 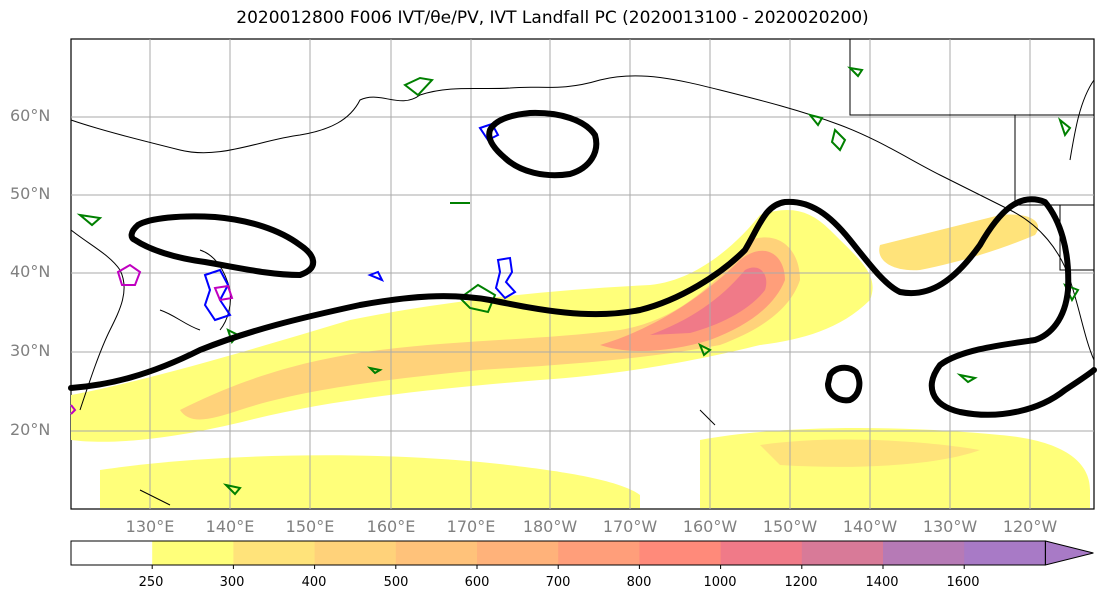 What do you see at coordinates (30, 115) in the screenshot?
I see `lat-label-60n: 60°N` at bounding box center [30, 115].